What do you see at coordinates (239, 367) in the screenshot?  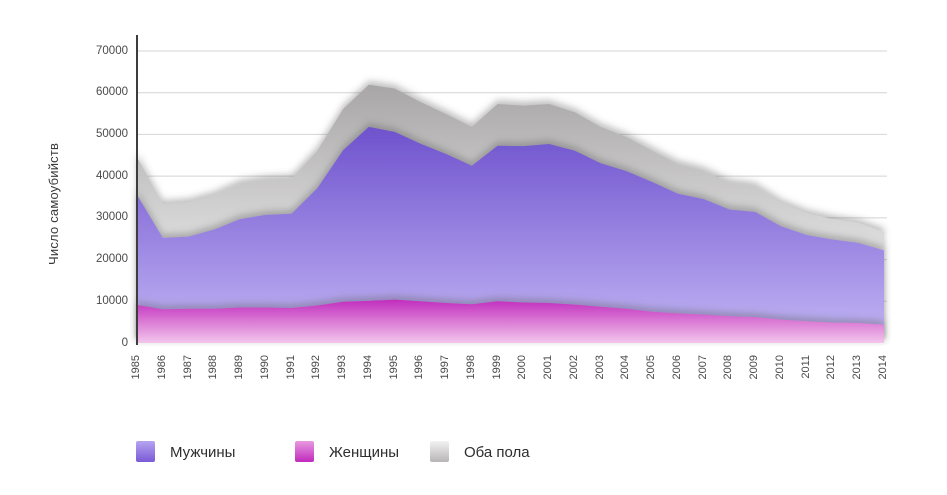 I see `x-tick-label: 1989` at bounding box center [239, 367].